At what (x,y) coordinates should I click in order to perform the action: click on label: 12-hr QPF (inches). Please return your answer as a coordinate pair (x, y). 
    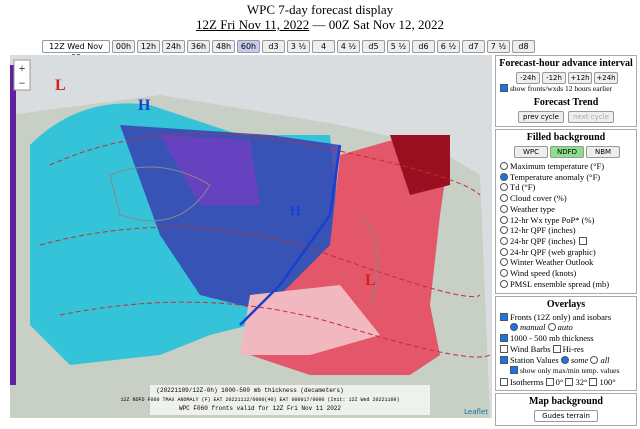
    Looking at the image, I should click on (543, 230).